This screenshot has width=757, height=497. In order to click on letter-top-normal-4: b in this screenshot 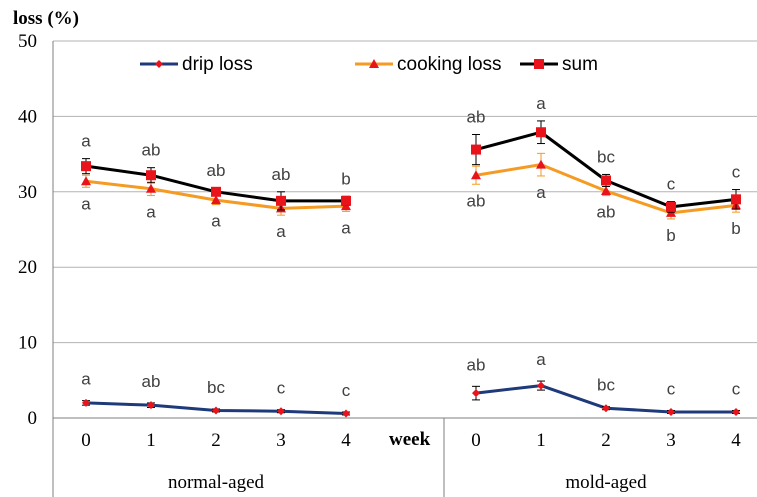, I will do `click(345, 178)`.